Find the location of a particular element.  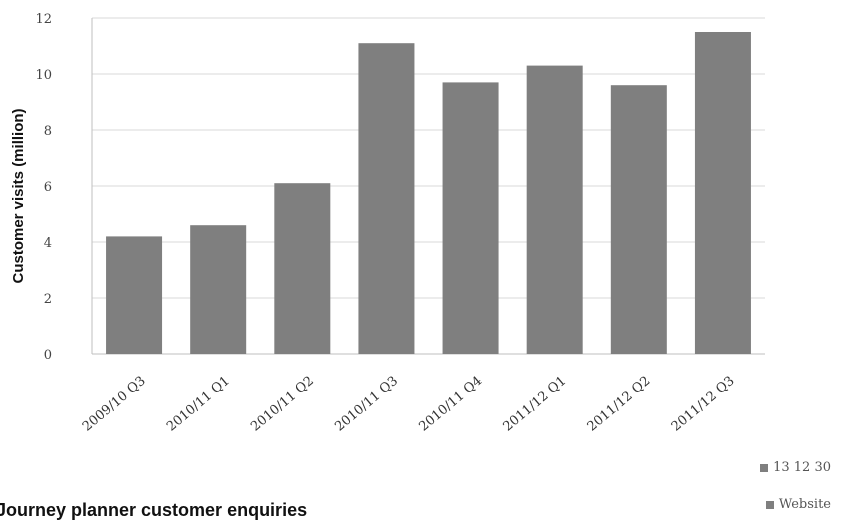

y-tick-label-6: 12 is located at coordinates (43, 19).